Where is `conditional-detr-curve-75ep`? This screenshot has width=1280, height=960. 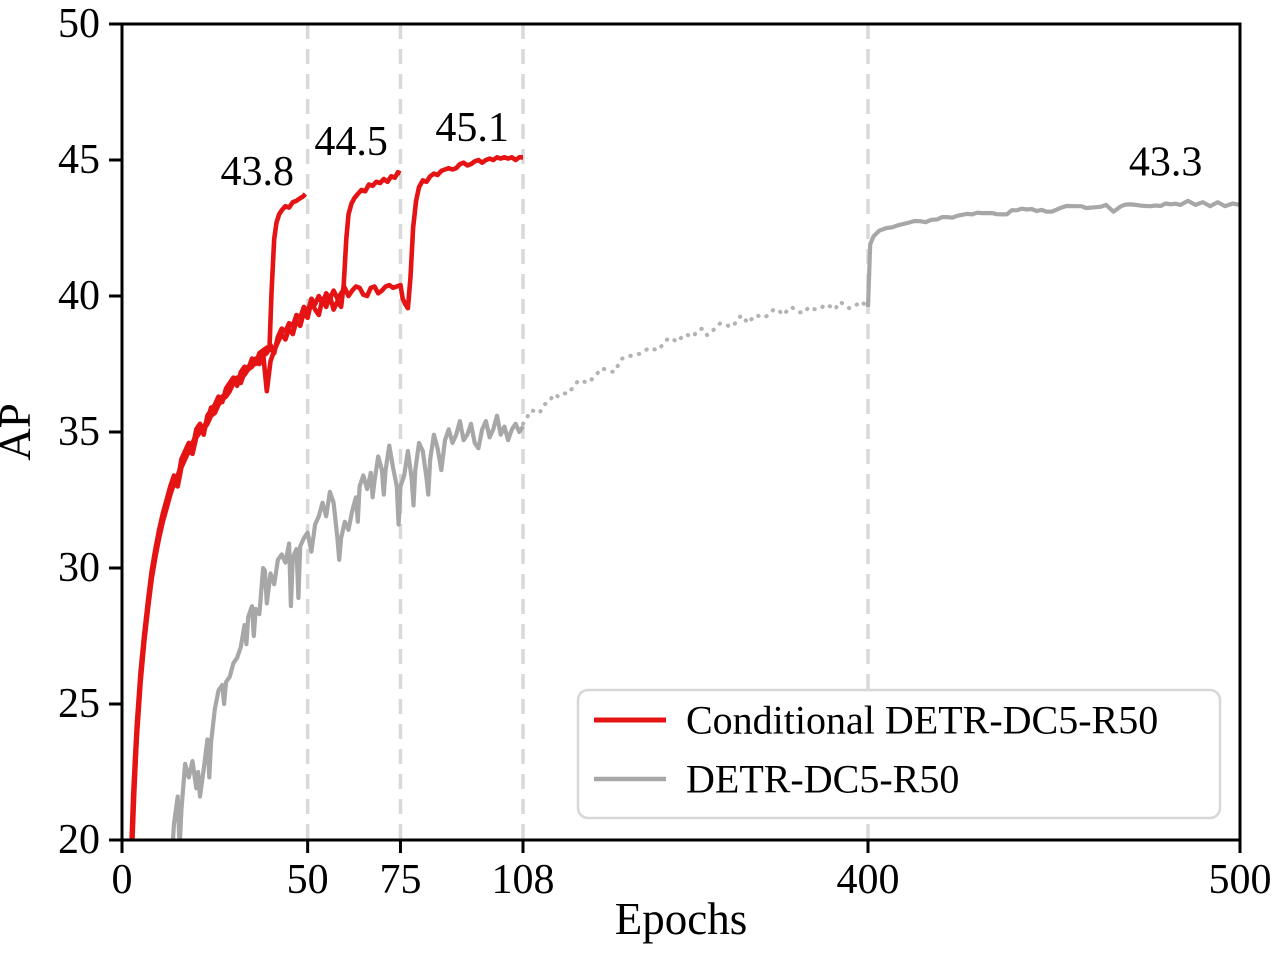 conditional-detr-curve-75ep is located at coordinates (266, 504).